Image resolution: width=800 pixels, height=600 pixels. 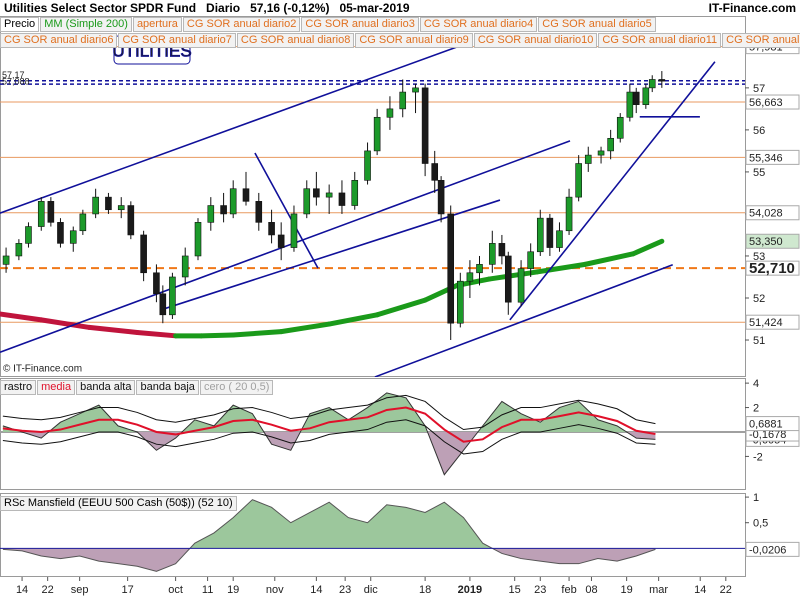 I want to click on y-tick-label: 1, so click(x=756, y=498).